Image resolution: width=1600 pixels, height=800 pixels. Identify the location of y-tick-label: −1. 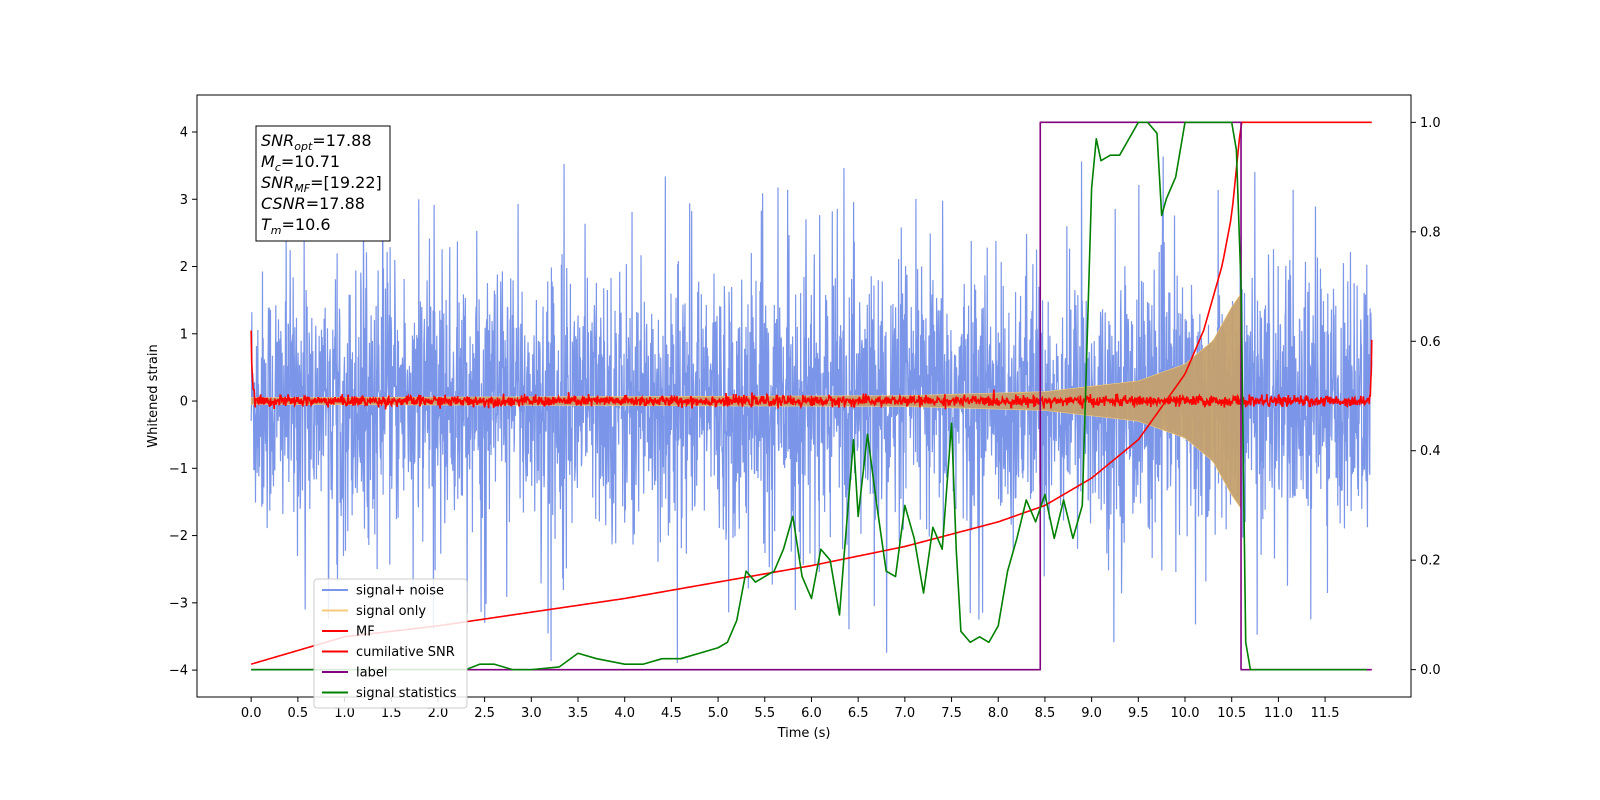
(178, 469).